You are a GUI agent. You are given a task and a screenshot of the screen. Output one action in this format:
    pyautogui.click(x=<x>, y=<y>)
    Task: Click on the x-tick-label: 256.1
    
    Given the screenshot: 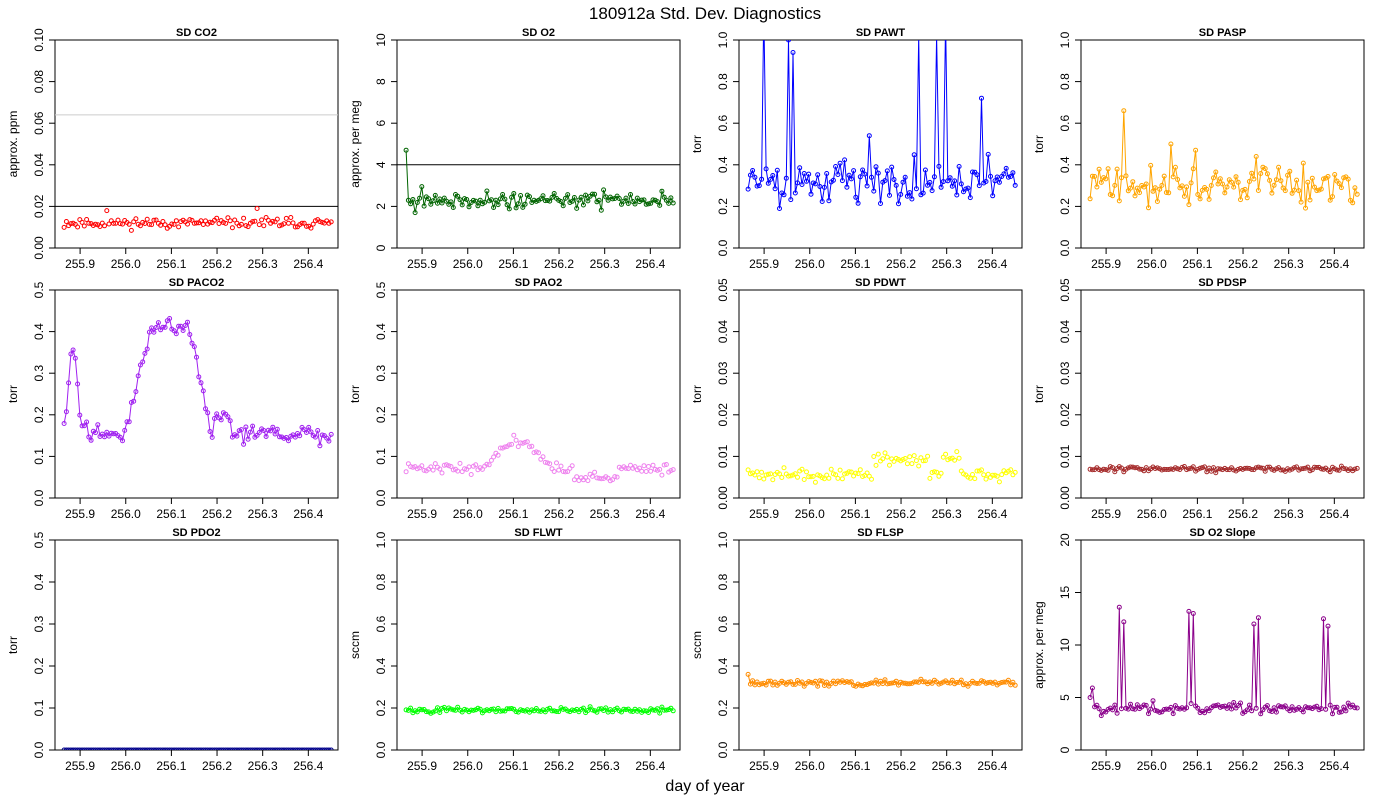 What is the action you would take?
    pyautogui.click(x=1197, y=264)
    